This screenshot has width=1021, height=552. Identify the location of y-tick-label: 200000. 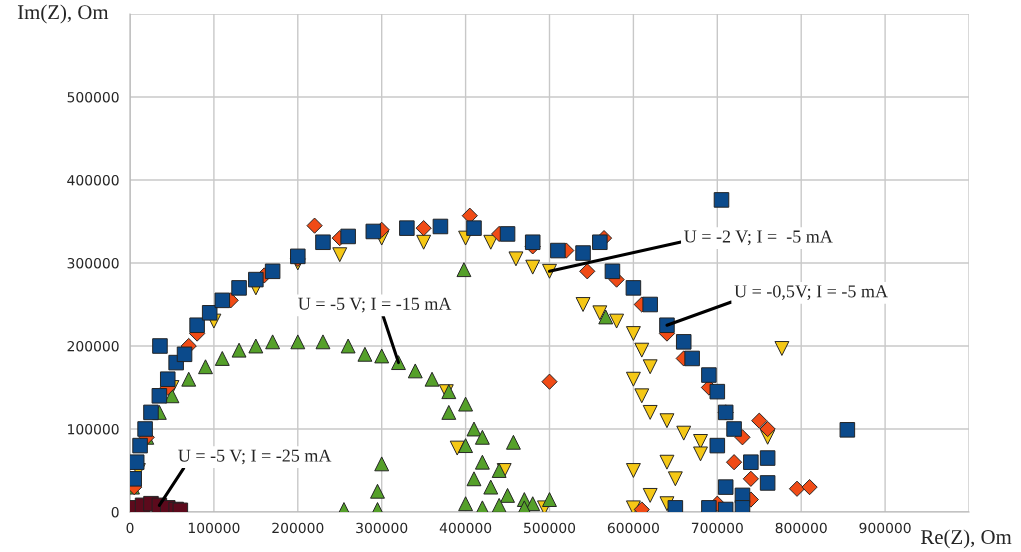
(93, 346).